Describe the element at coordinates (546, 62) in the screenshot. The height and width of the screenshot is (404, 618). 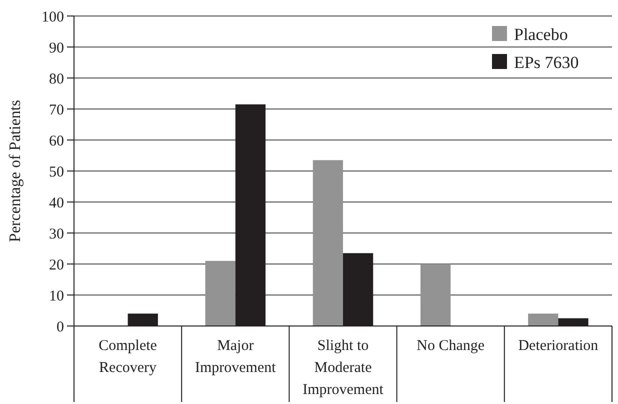
I see `legend-label: EPs 7630` at that location.